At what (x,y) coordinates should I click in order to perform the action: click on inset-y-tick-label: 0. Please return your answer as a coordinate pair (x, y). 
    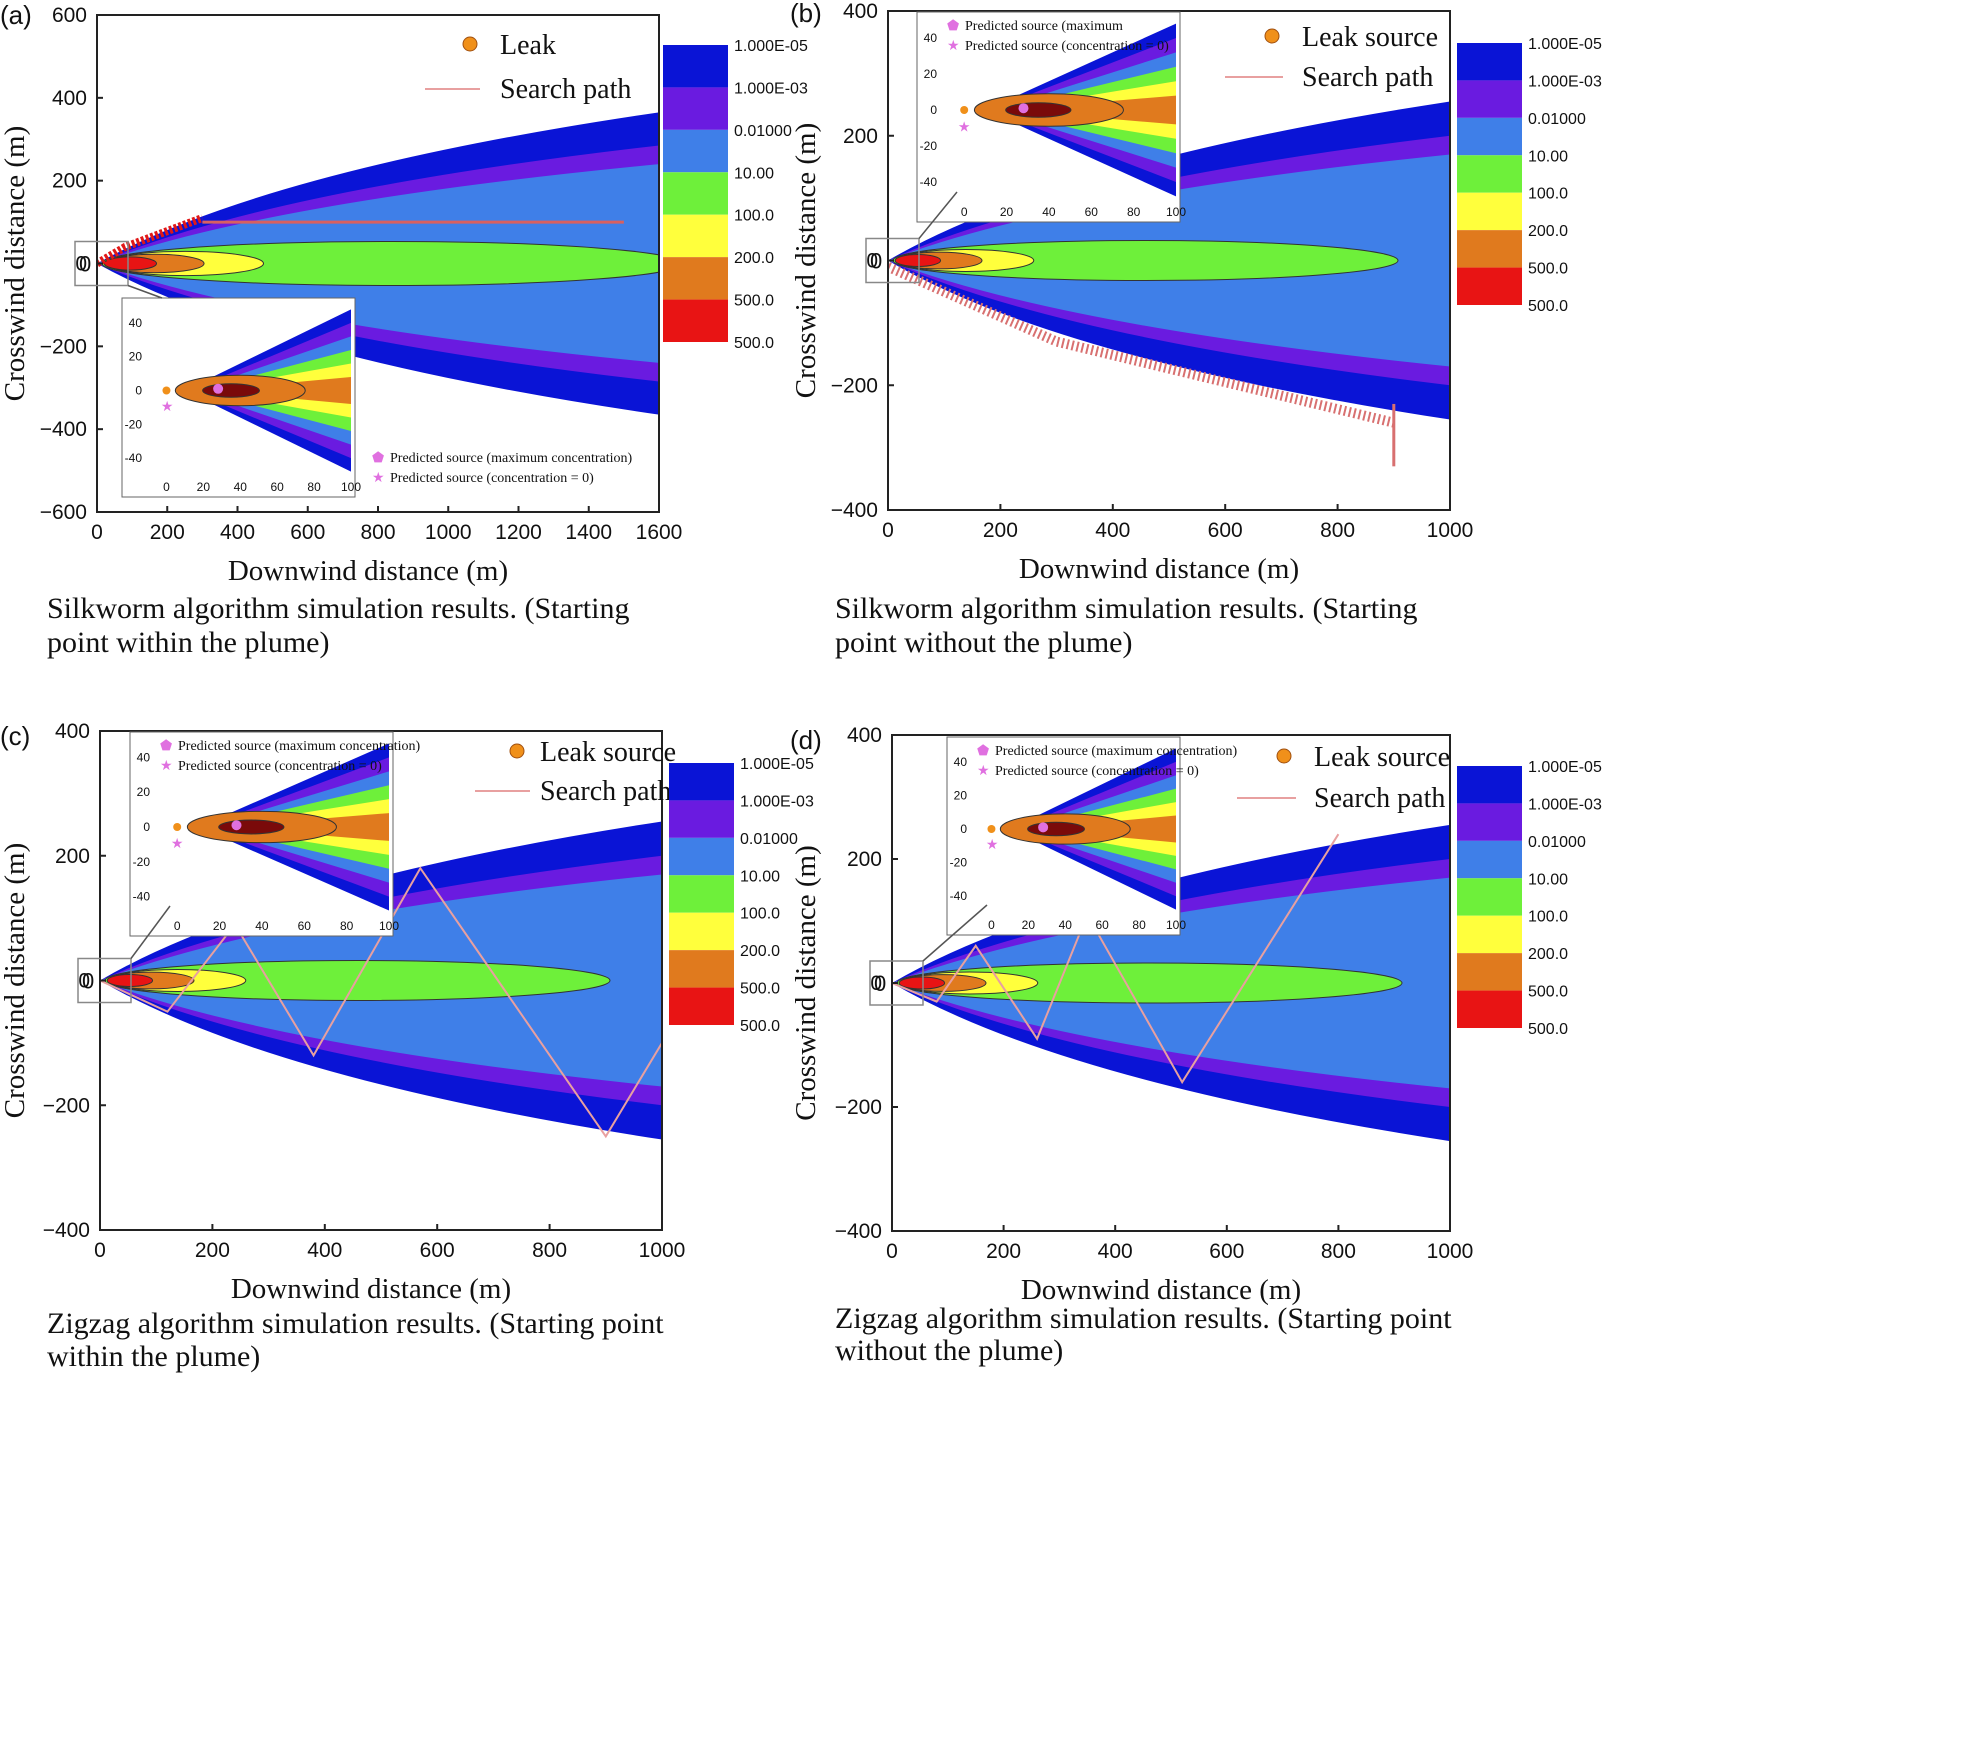
    Looking at the image, I should click on (146, 827).